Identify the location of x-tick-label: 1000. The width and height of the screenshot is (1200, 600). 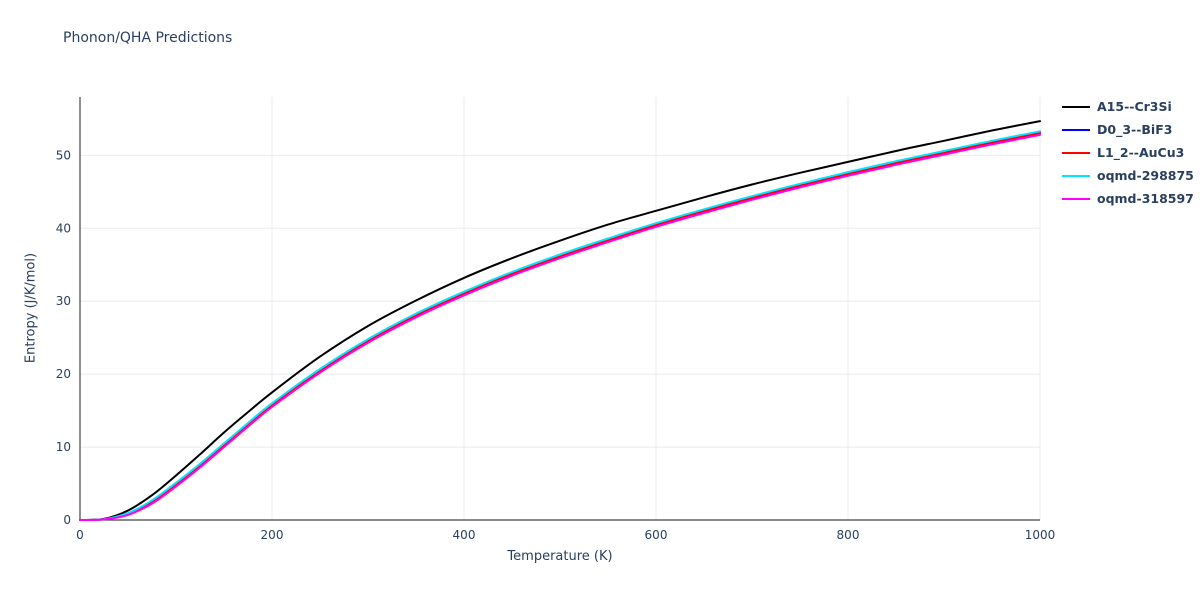
(1040, 535).